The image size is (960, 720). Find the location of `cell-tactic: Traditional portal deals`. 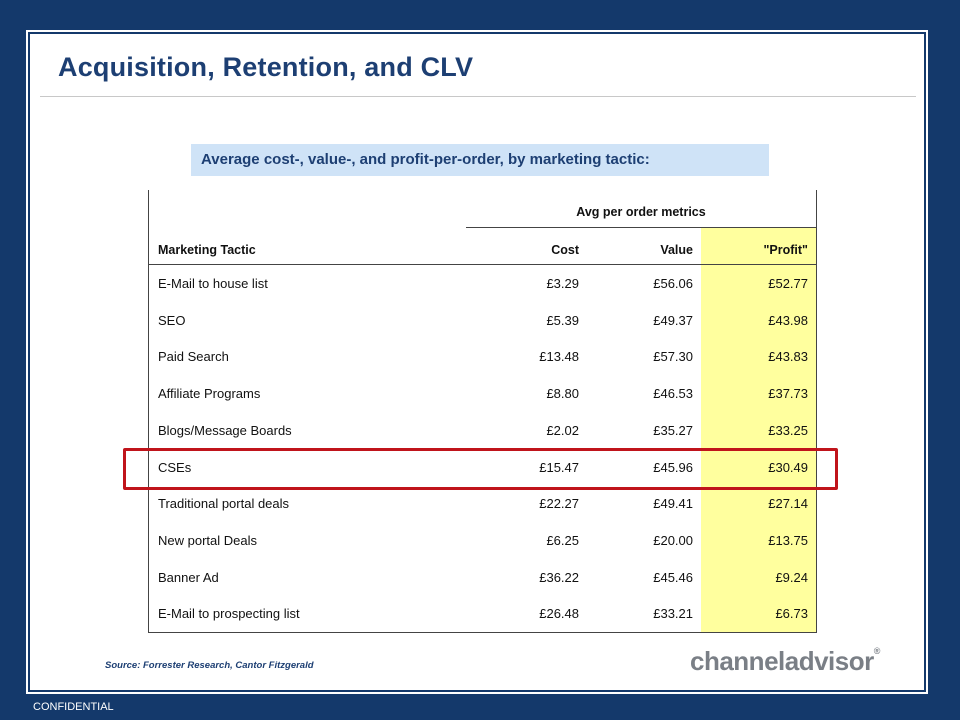

cell-tactic: Traditional portal deals is located at coordinates (224, 504).